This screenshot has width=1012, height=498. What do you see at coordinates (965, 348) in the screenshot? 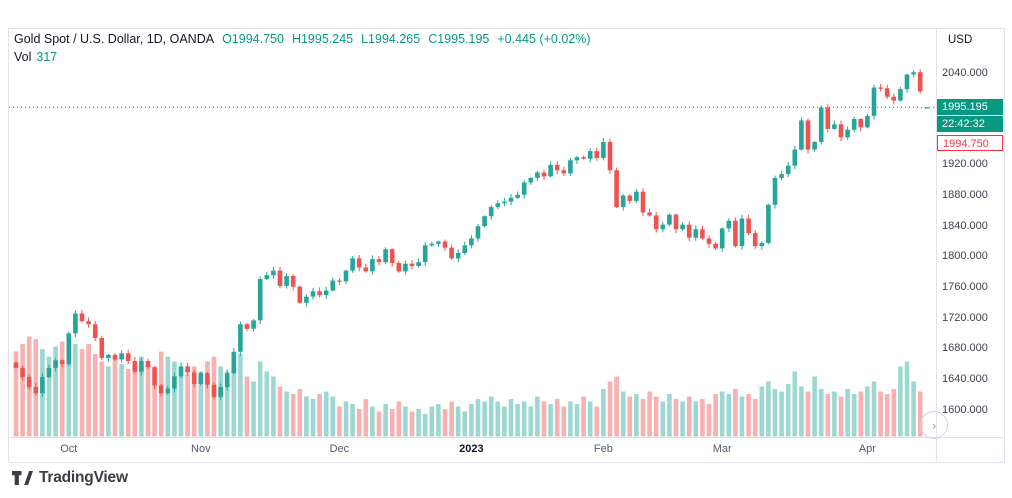
I see `price-tick-label: 1680.000` at bounding box center [965, 348].